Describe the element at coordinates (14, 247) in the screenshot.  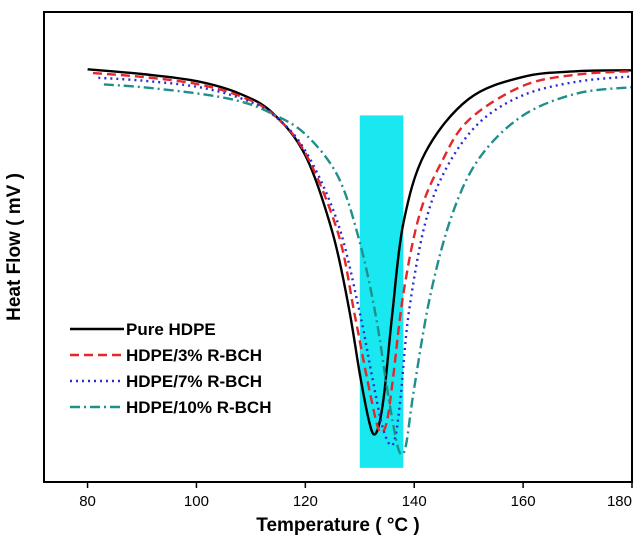
I see `y-axis-title: Heat Flow ( mV )` at that location.